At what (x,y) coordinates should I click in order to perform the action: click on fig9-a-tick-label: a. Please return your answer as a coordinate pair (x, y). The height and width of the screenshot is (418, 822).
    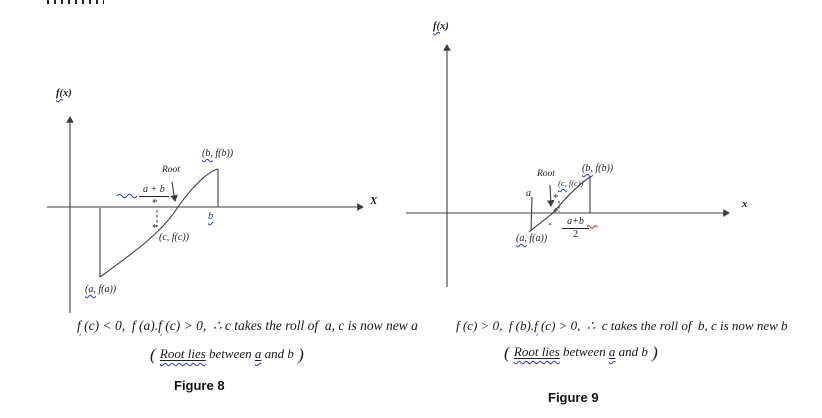
    Looking at the image, I should click on (528, 193).